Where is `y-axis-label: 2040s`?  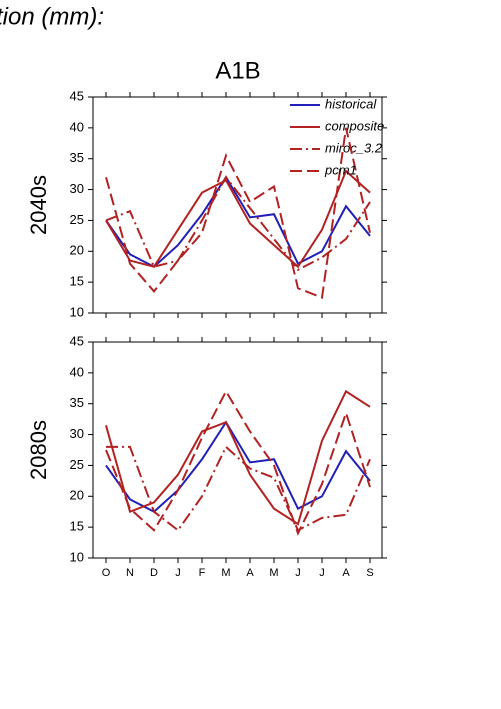 y-axis-label: 2040s is located at coordinates (38, 205).